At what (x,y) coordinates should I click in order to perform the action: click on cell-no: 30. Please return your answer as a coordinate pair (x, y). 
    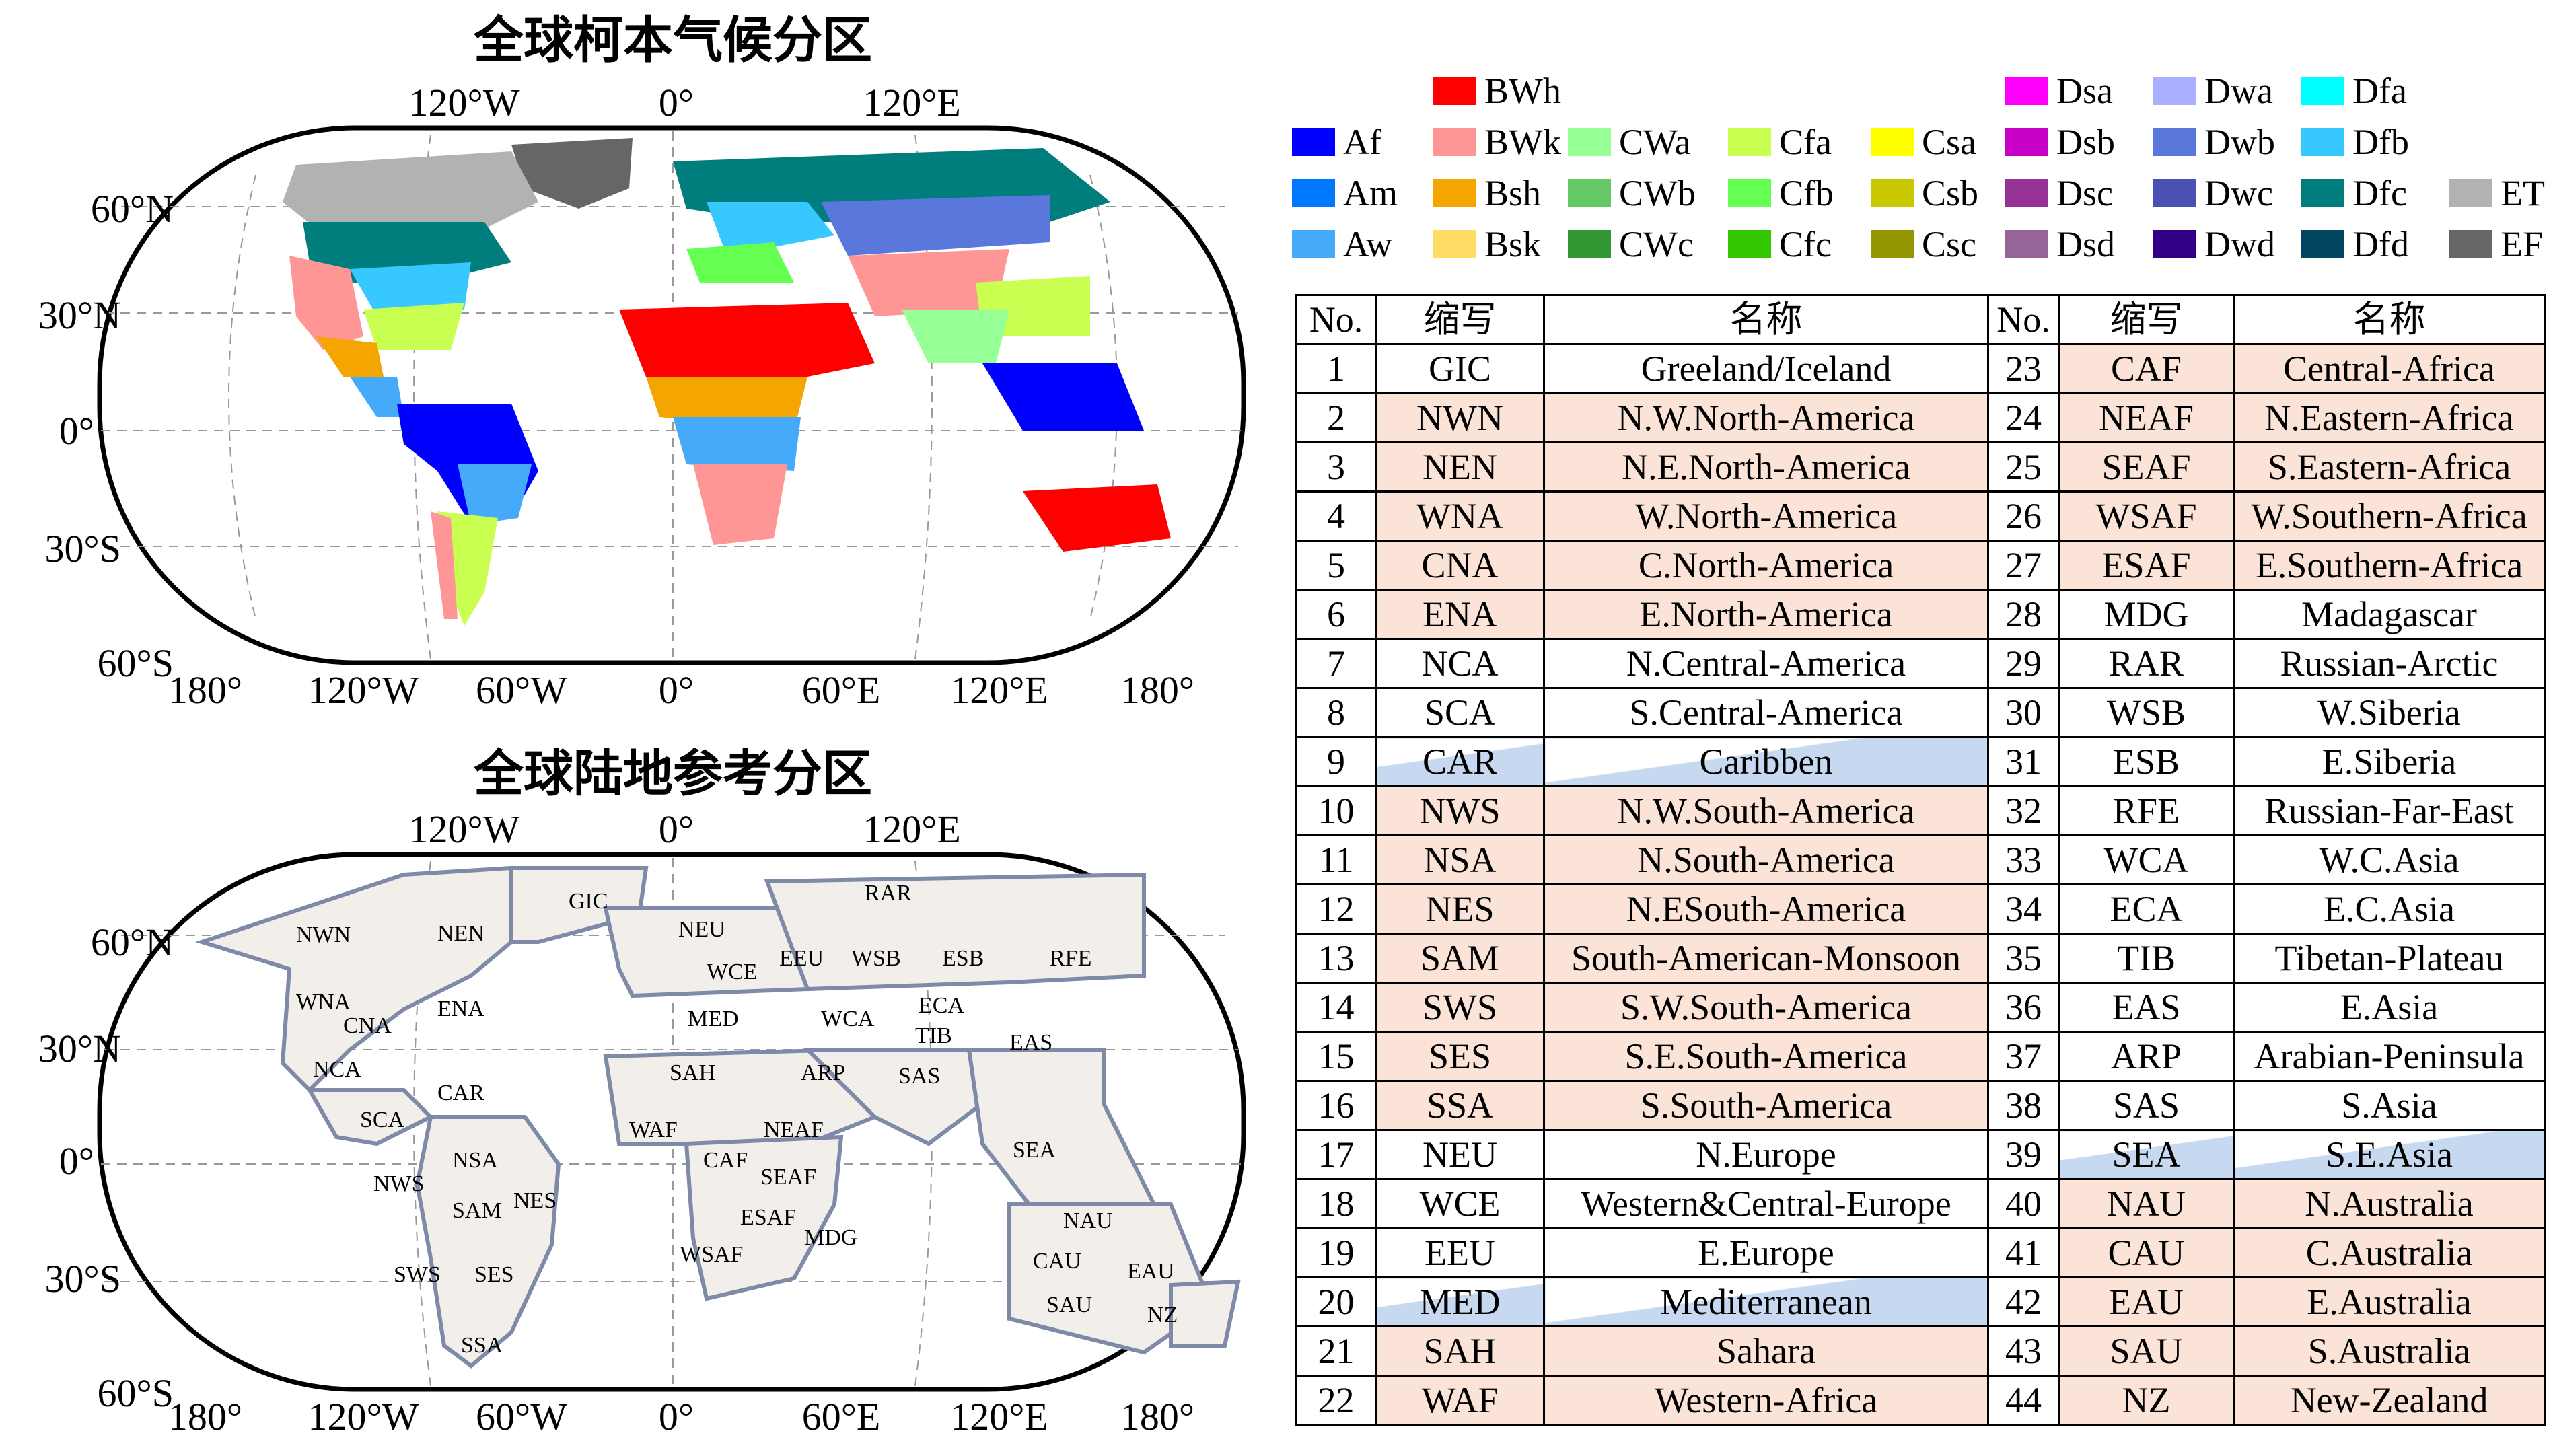
    Looking at the image, I should click on (2023, 712).